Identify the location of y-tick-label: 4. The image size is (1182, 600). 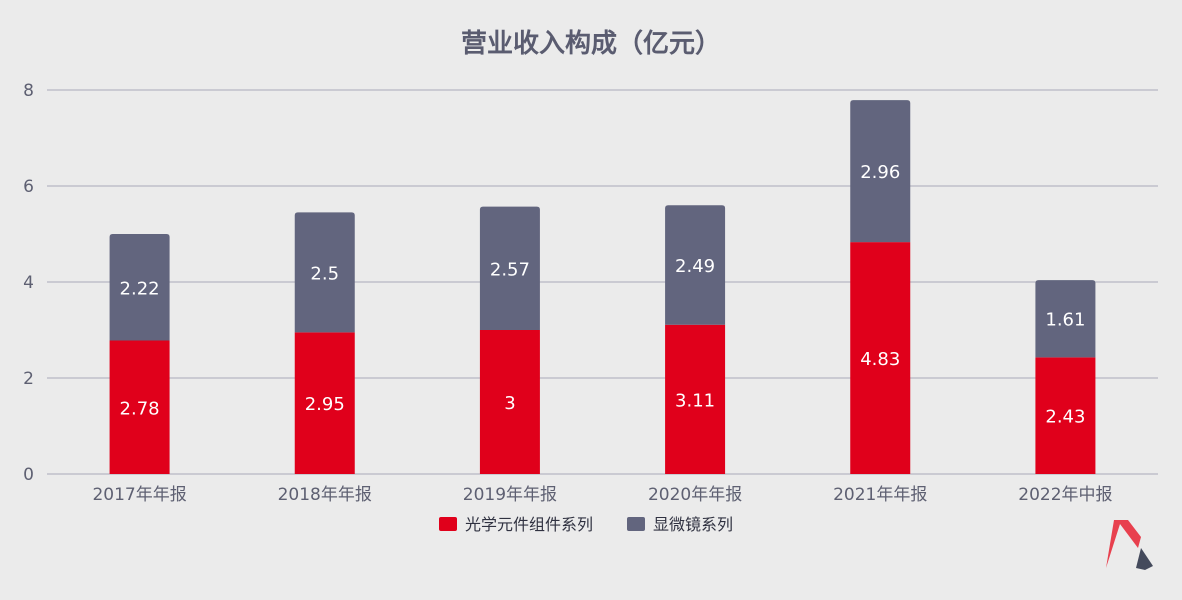
(28, 283).